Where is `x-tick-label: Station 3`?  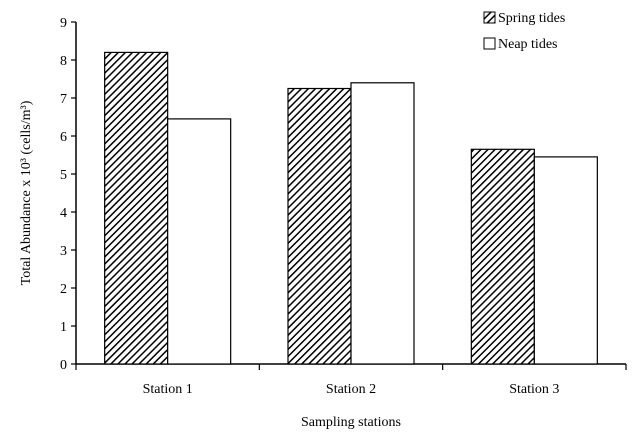
x-tick-label: Station 3 is located at coordinates (534, 389).